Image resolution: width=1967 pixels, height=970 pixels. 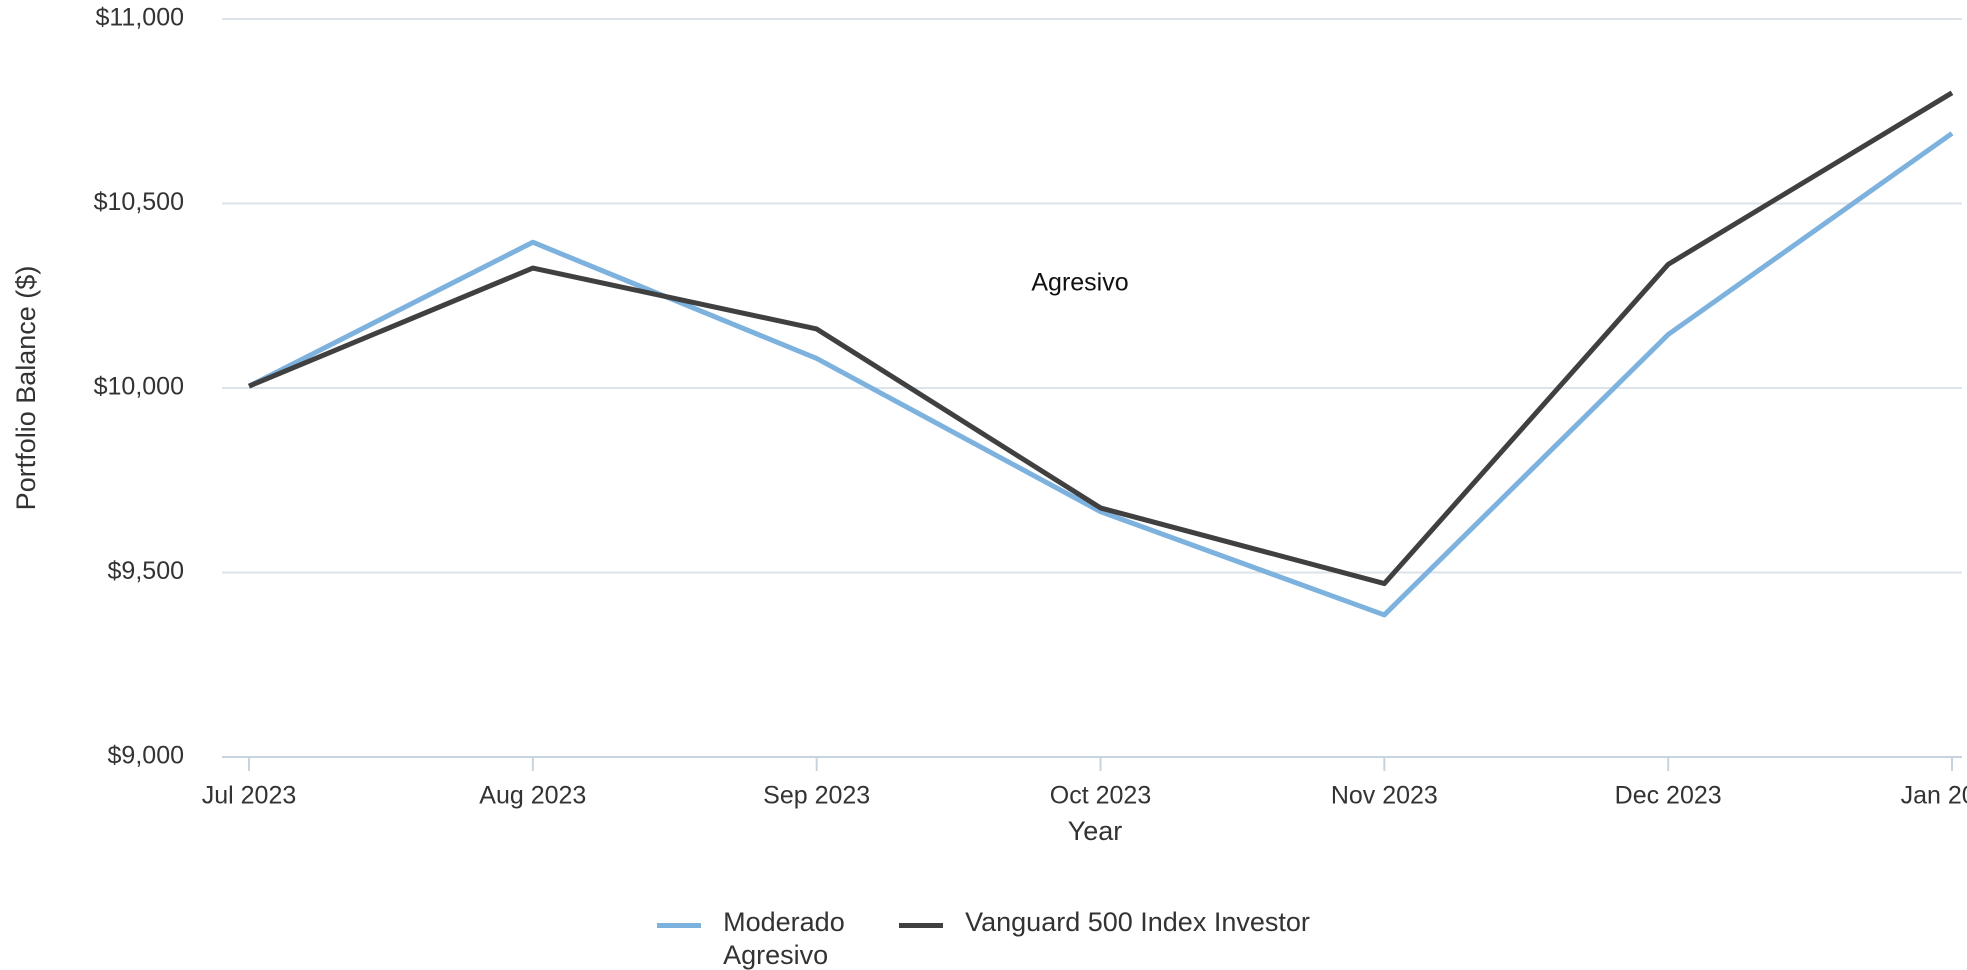 What do you see at coordinates (1079, 283) in the screenshot?
I see `annotation: Agresivo` at bounding box center [1079, 283].